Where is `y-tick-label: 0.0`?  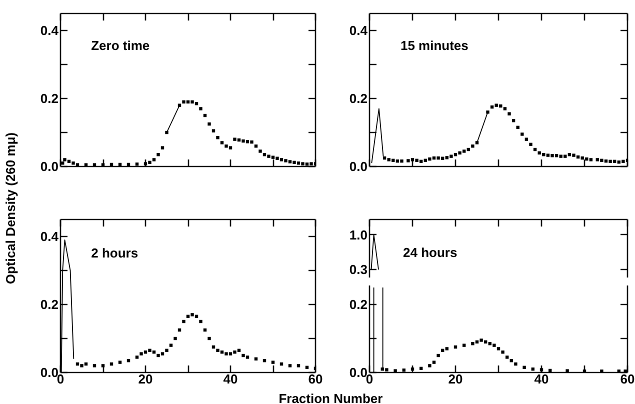
y-tick-label: 0.0 is located at coordinates (358, 166).